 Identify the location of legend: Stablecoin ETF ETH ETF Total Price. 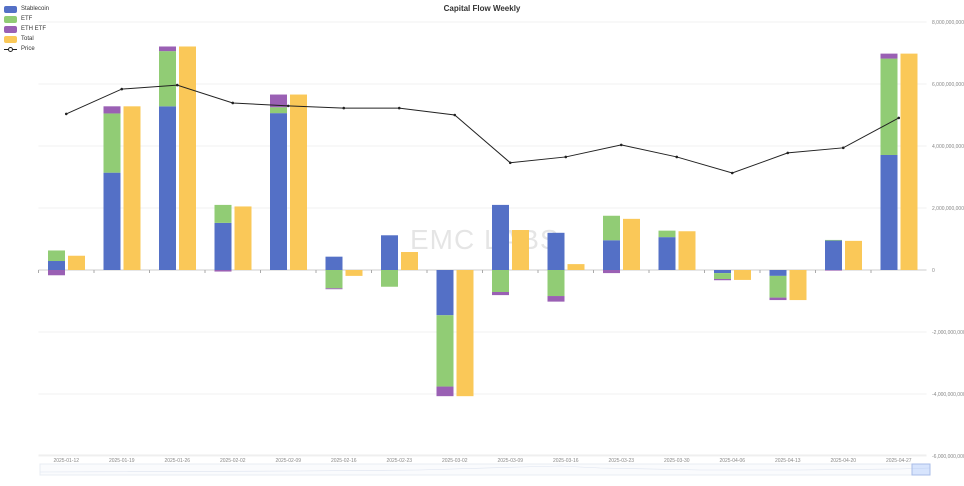
(26, 29).